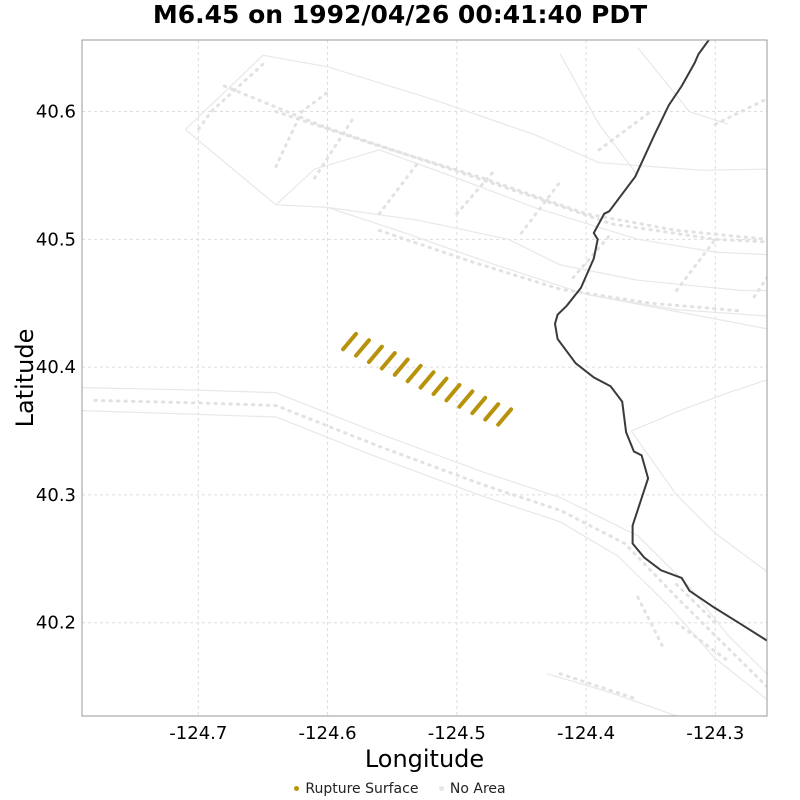 Image resolution: width=800 pixels, height=800 pixels. Describe the element at coordinates (56, 495) in the screenshot. I see `y-tick-label: 40.3` at that location.